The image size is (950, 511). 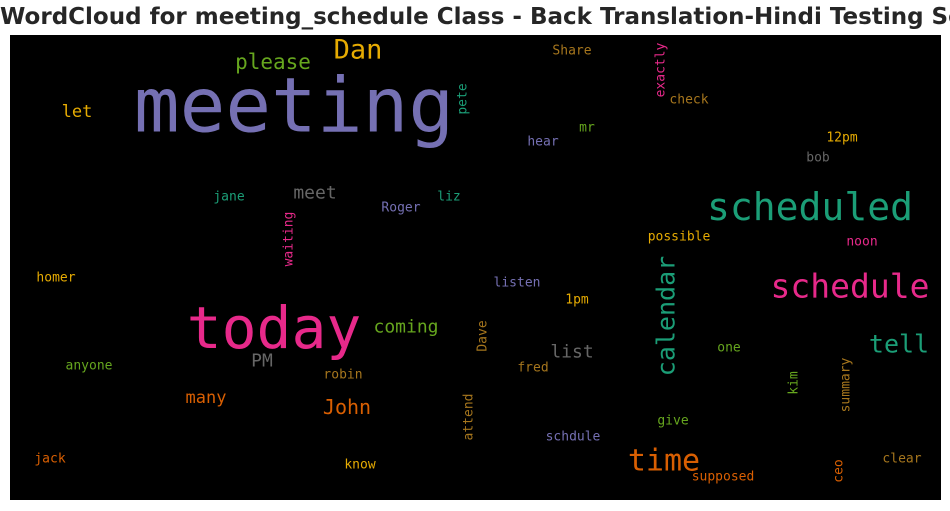 I want to click on word-1pm: 1pm, so click(x=577, y=300).